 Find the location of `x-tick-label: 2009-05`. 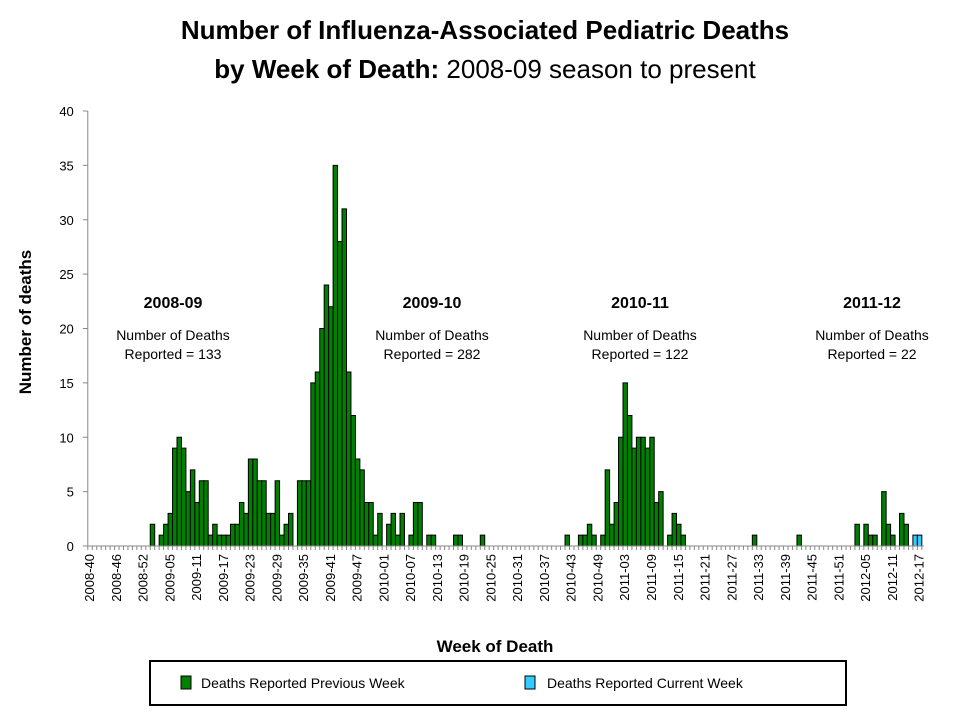

x-tick-label: 2009-05 is located at coordinates (169, 578).